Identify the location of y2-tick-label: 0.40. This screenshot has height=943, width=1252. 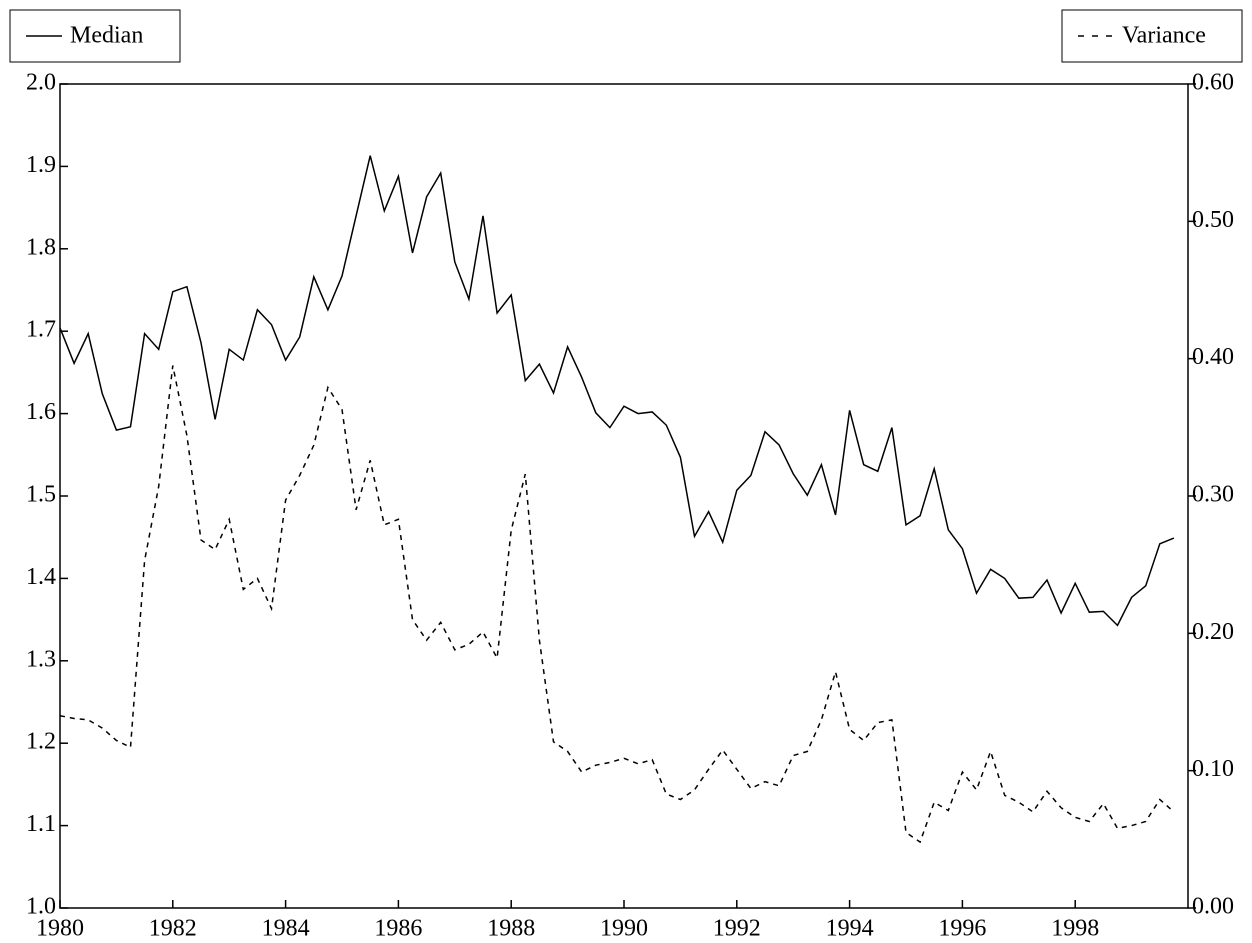
(1213, 357).